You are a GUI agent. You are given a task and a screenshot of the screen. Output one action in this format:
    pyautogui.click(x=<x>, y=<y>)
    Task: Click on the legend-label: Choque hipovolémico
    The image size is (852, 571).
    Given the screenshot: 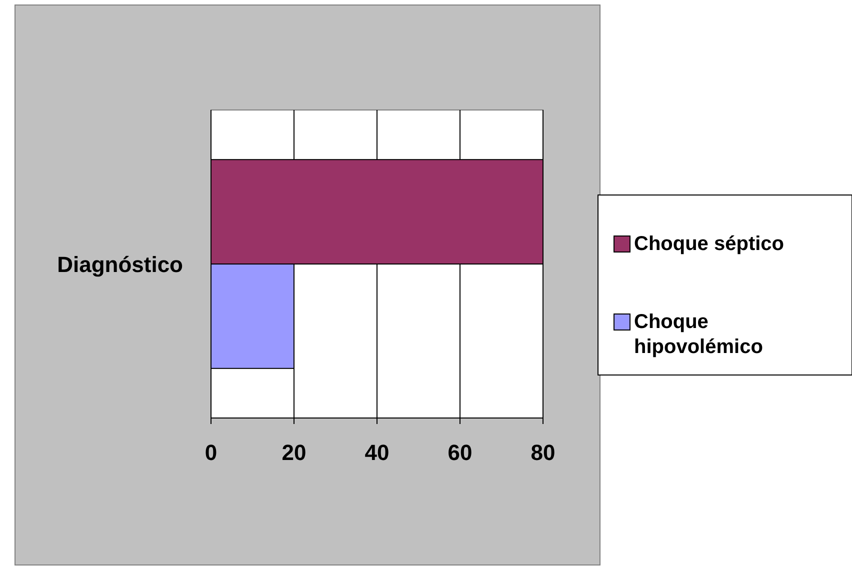 What is the action you would take?
    pyautogui.click(x=698, y=334)
    